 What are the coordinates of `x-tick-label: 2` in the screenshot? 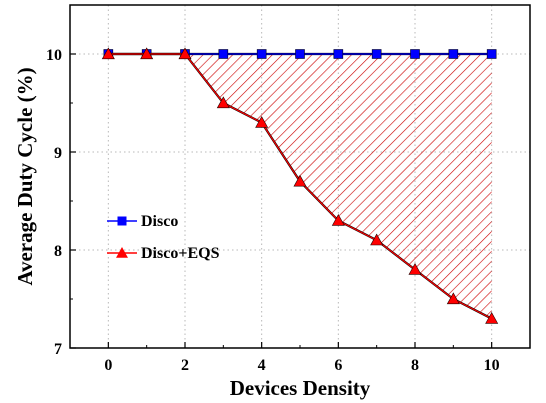 It's located at (185, 365).